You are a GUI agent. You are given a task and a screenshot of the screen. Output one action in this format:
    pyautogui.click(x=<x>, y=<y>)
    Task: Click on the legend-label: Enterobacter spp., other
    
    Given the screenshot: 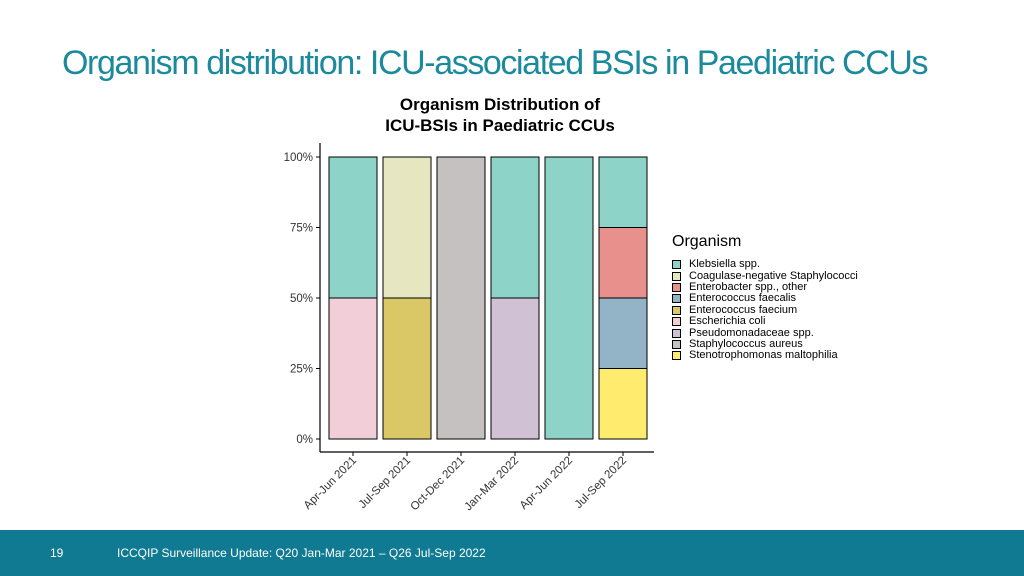 What is the action you would take?
    pyautogui.click(x=748, y=286)
    